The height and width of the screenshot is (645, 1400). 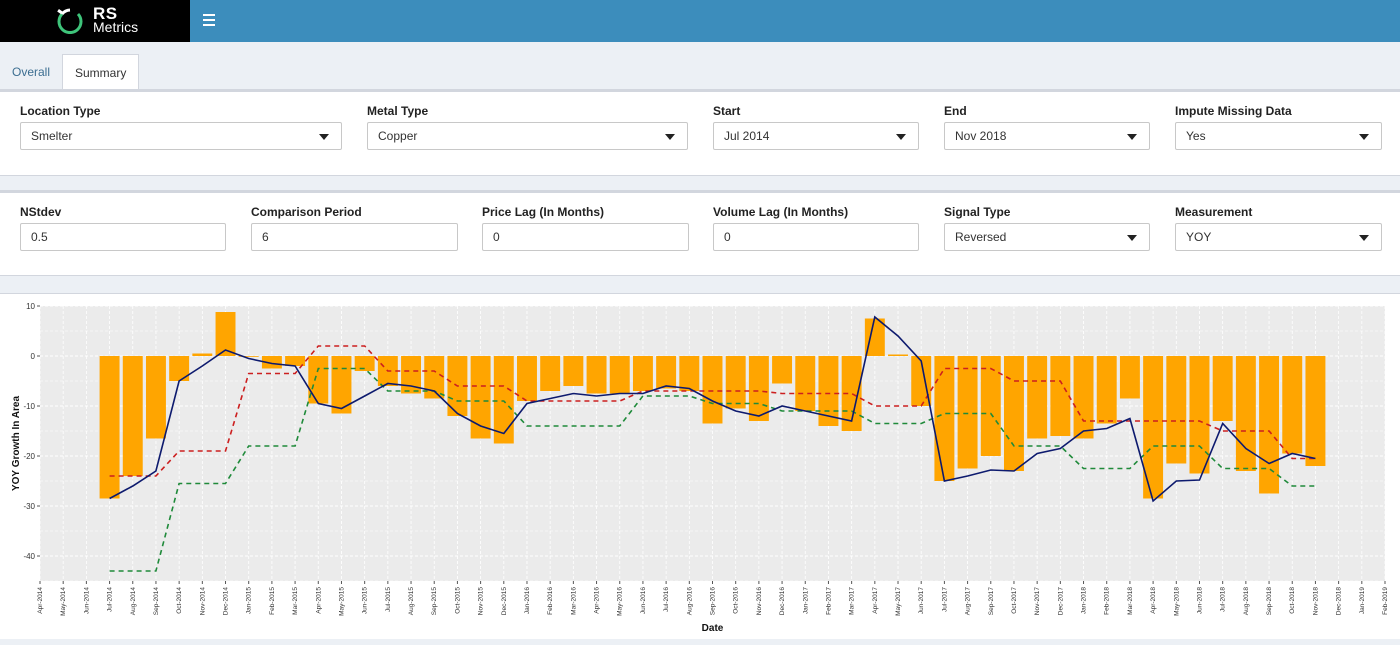 What do you see at coordinates (1214, 212) in the screenshot?
I see `measurement-label: Measurement` at bounding box center [1214, 212].